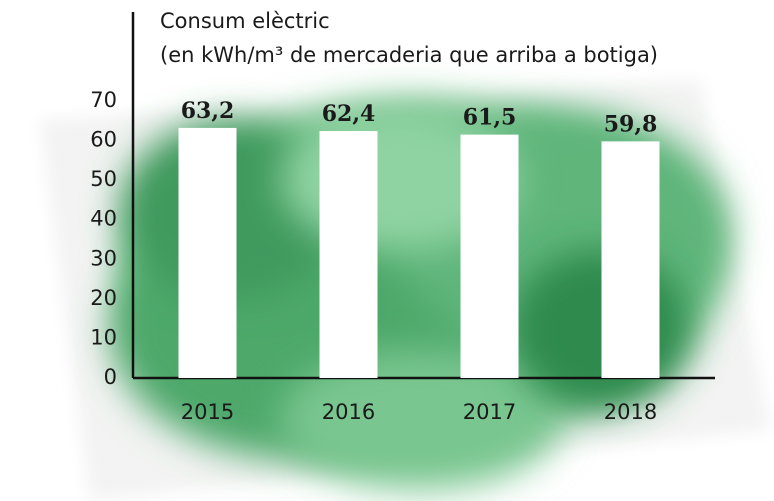 The width and height of the screenshot is (774, 501). I want to click on x-tick-label: 2017, so click(489, 412).